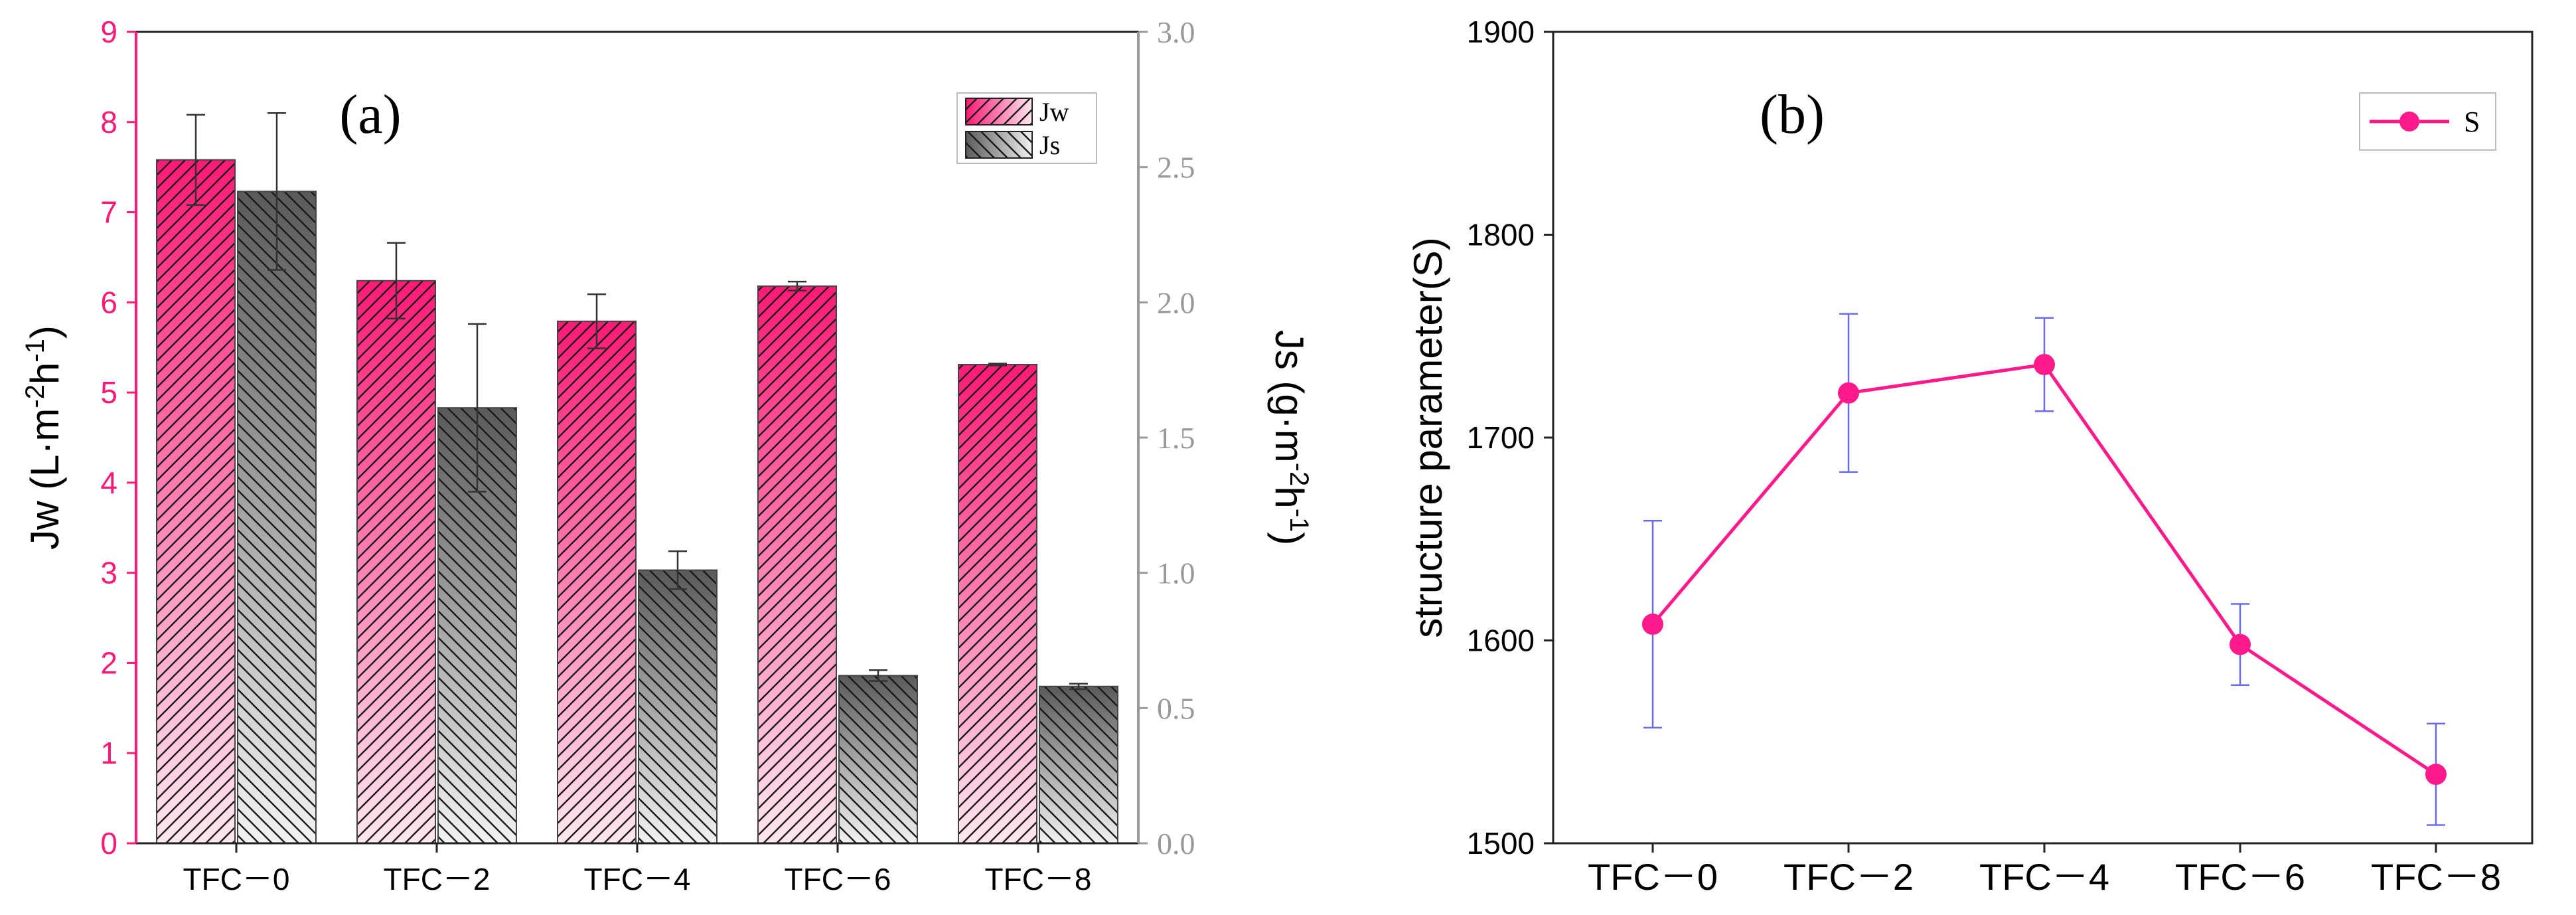  I want to click on a-legend-label-jw: Jw, so click(1054, 112).